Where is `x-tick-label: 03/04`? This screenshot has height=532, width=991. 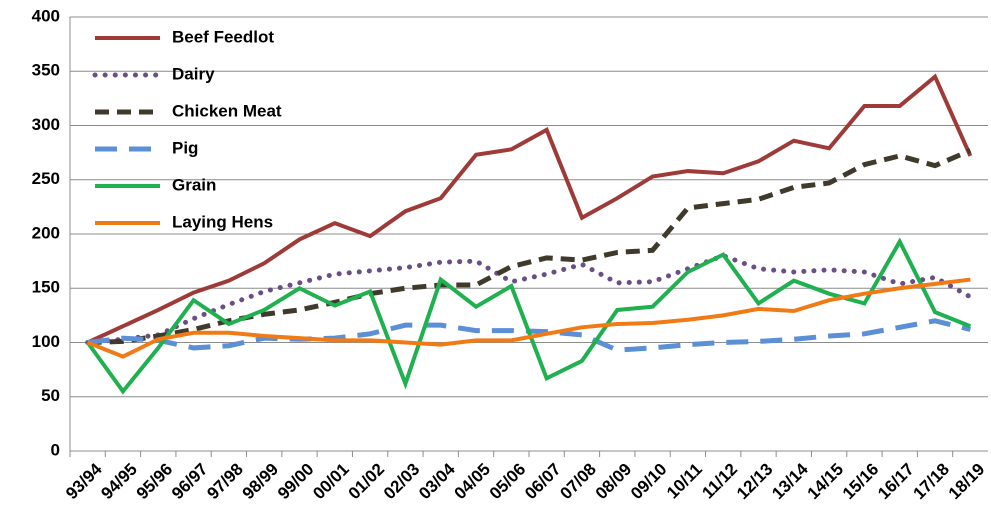
x-tick-label: 03/04 is located at coordinates (437, 481).